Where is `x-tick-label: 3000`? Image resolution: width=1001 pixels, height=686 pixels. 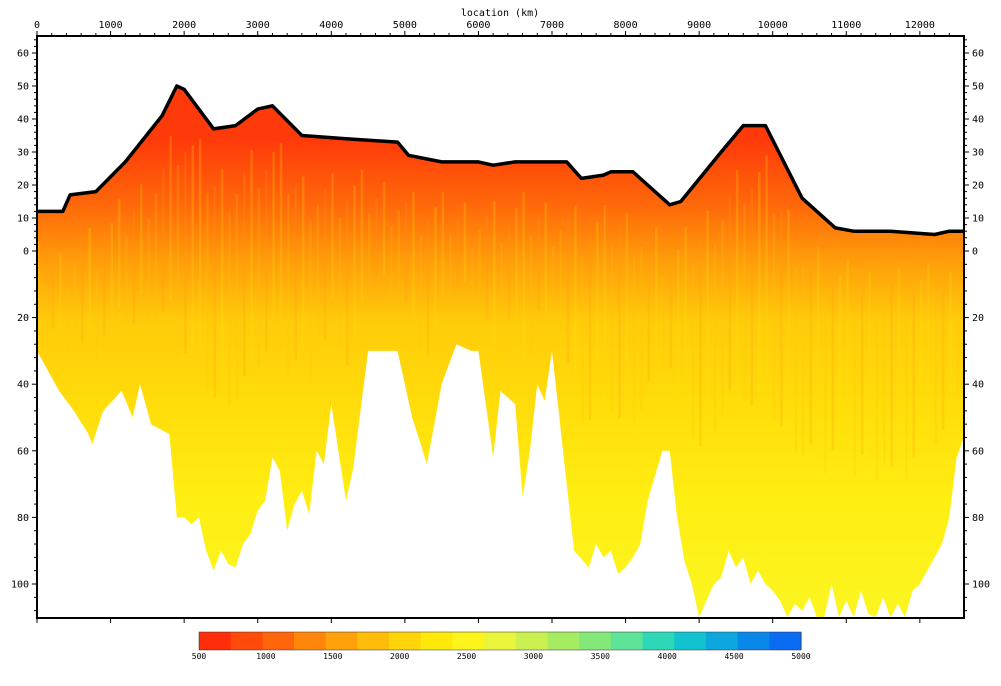
x-tick-label: 3000 is located at coordinates (258, 25).